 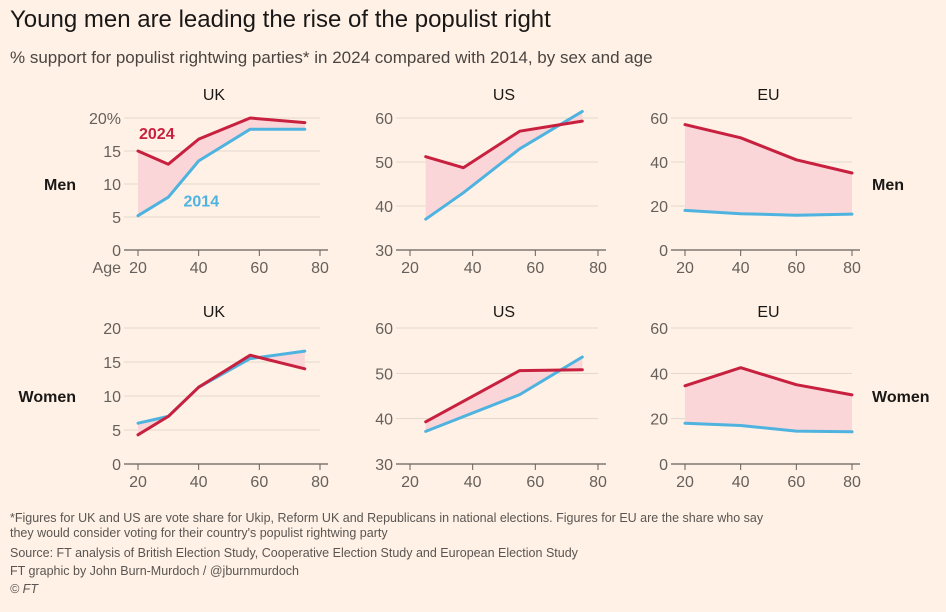 I want to click on series-2014-label: 2014, so click(x=202, y=201).